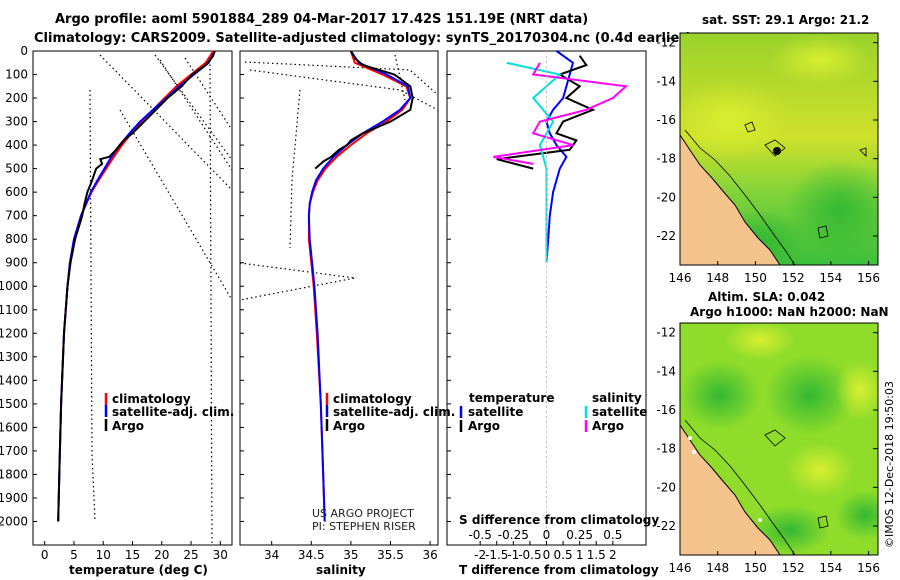  I want to click on lat-tick-label: -12, so click(666, 333).